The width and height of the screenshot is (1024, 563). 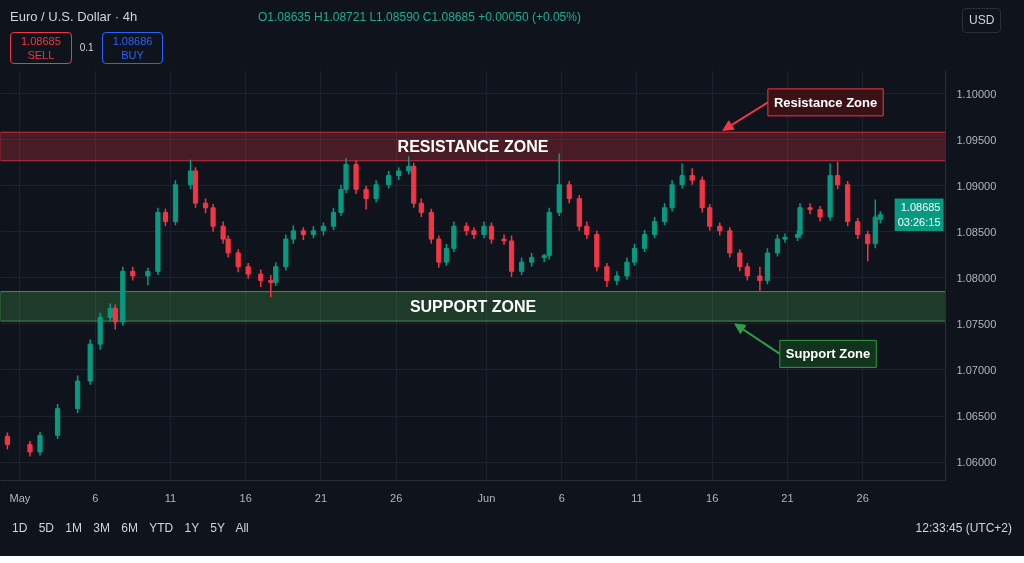 What do you see at coordinates (976, 323) in the screenshot?
I see `y-tick-label: 1.07500` at bounding box center [976, 323].